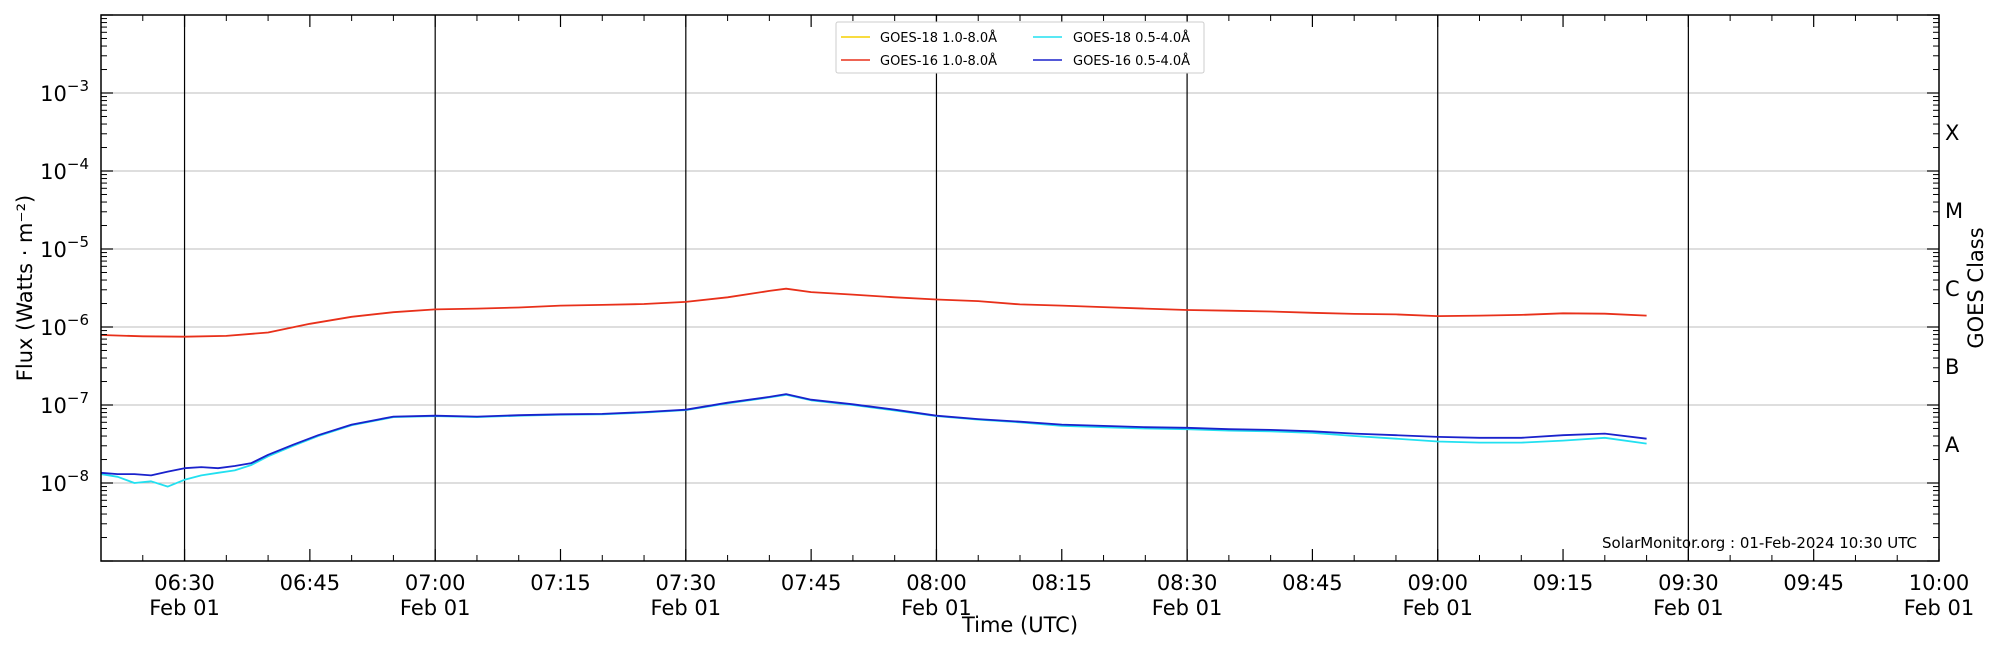 The image size is (2000, 650). I want to click on legend-label-goes18-short: GOES-18 0.5-4.0Å, so click(1131, 38).